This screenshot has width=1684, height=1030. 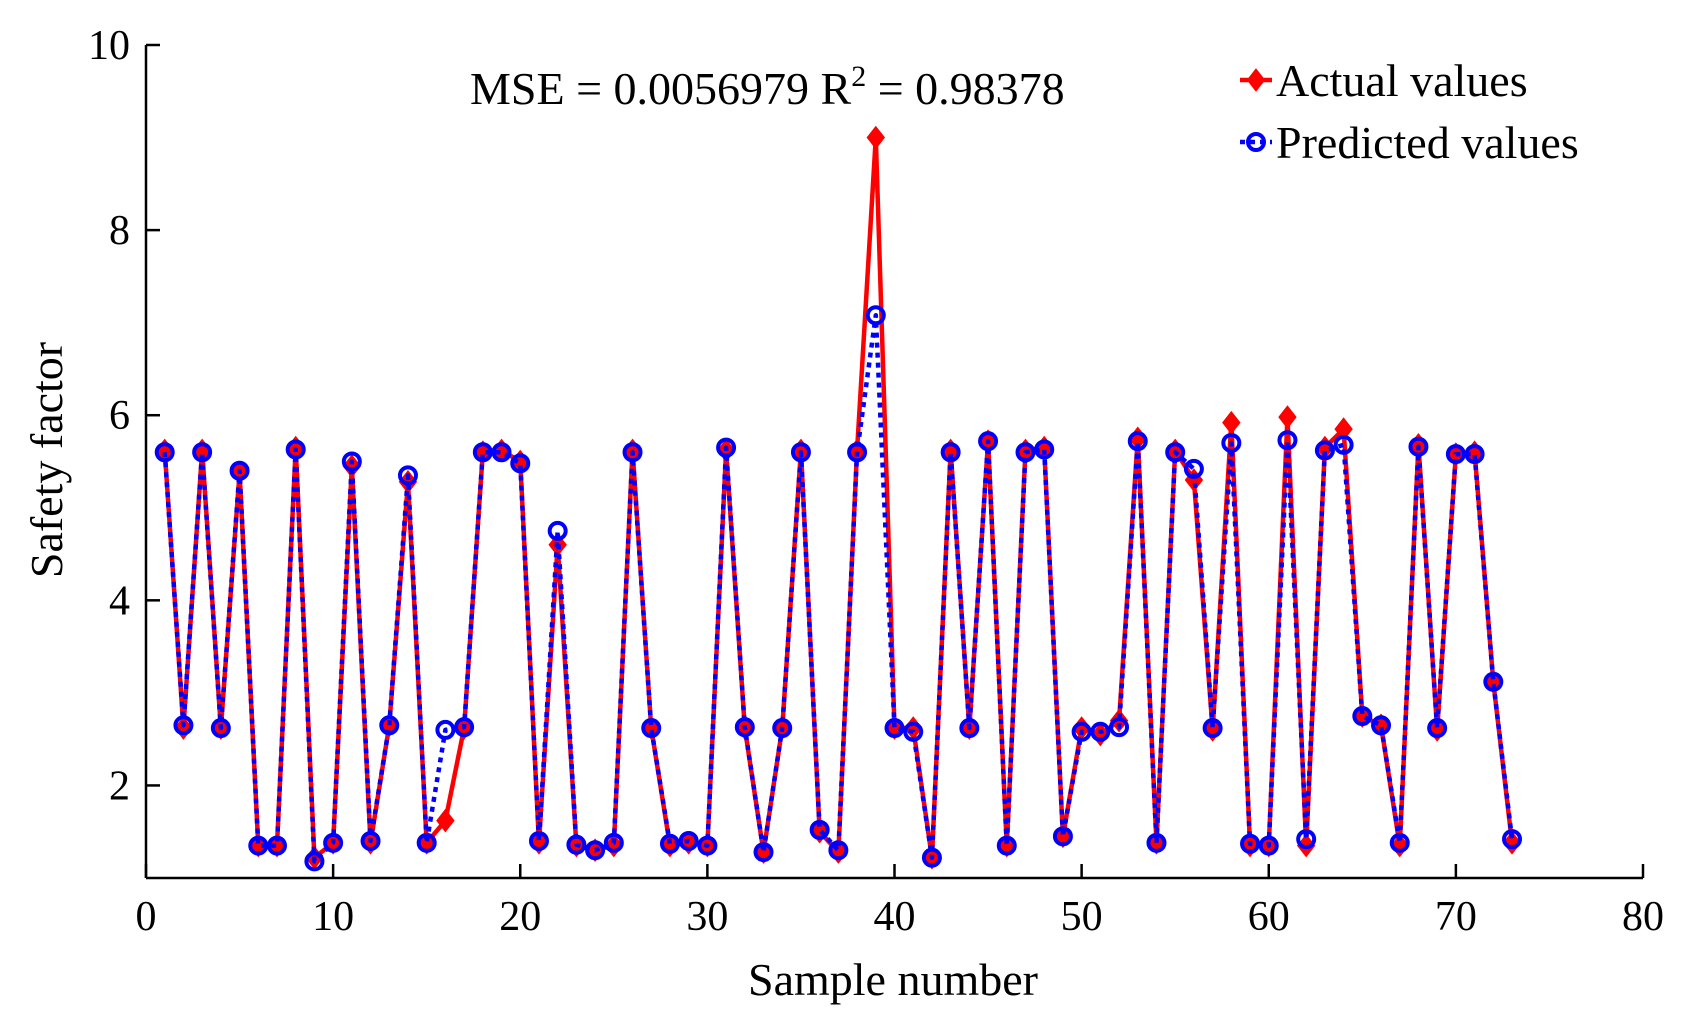 I want to click on legend-predicted-label: Predicted values, so click(x=1427, y=142).